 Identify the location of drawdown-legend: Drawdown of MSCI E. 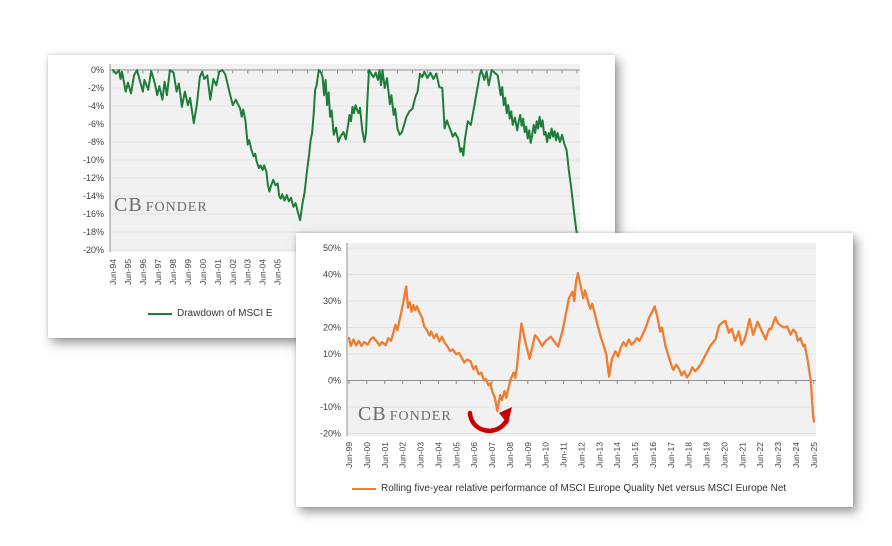
(210, 313).